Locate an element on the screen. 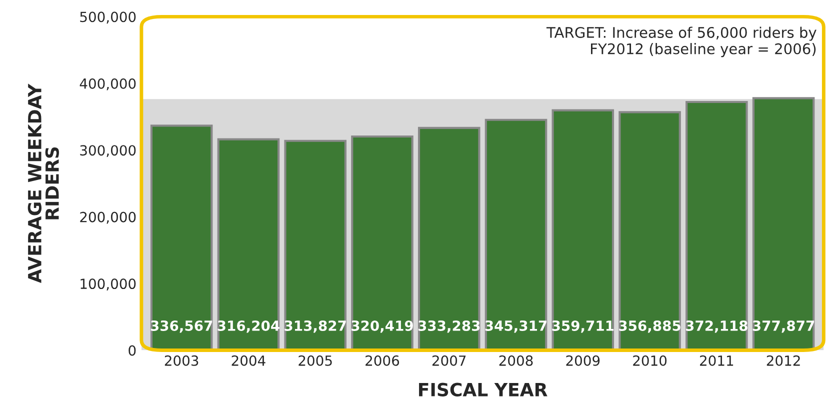 The height and width of the screenshot is (417, 832). annotation: TARGET: Increase of 56,000 riders by FY2012 (baseline year = 2006) is located at coordinates (681, 42).